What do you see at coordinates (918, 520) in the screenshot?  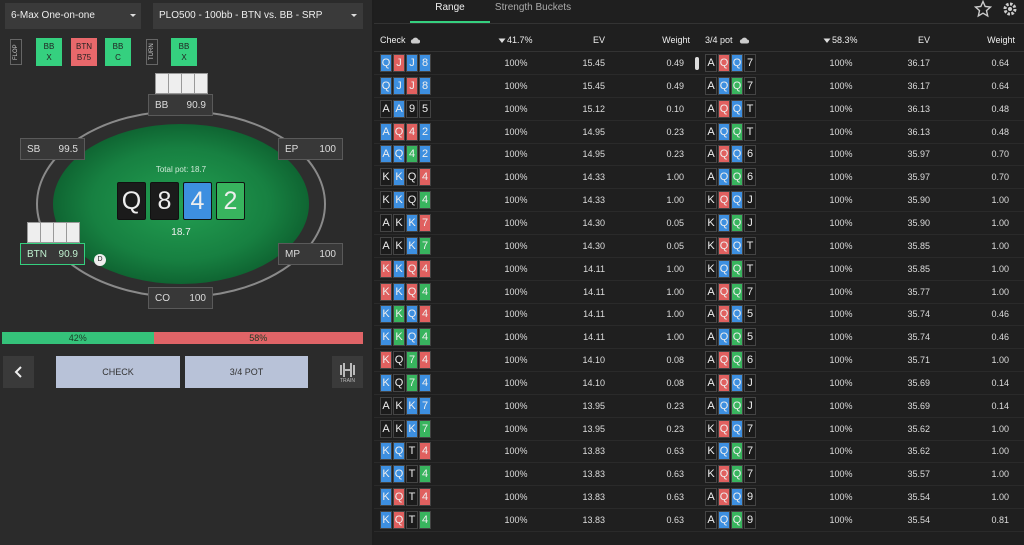 I see `hand-ev: 35.54` at bounding box center [918, 520].